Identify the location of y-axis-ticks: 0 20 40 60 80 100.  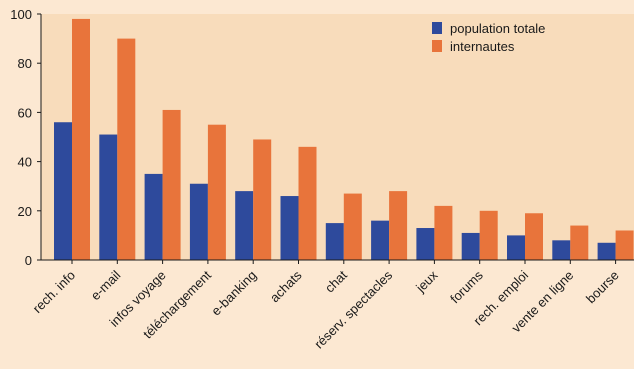
(25, 137).